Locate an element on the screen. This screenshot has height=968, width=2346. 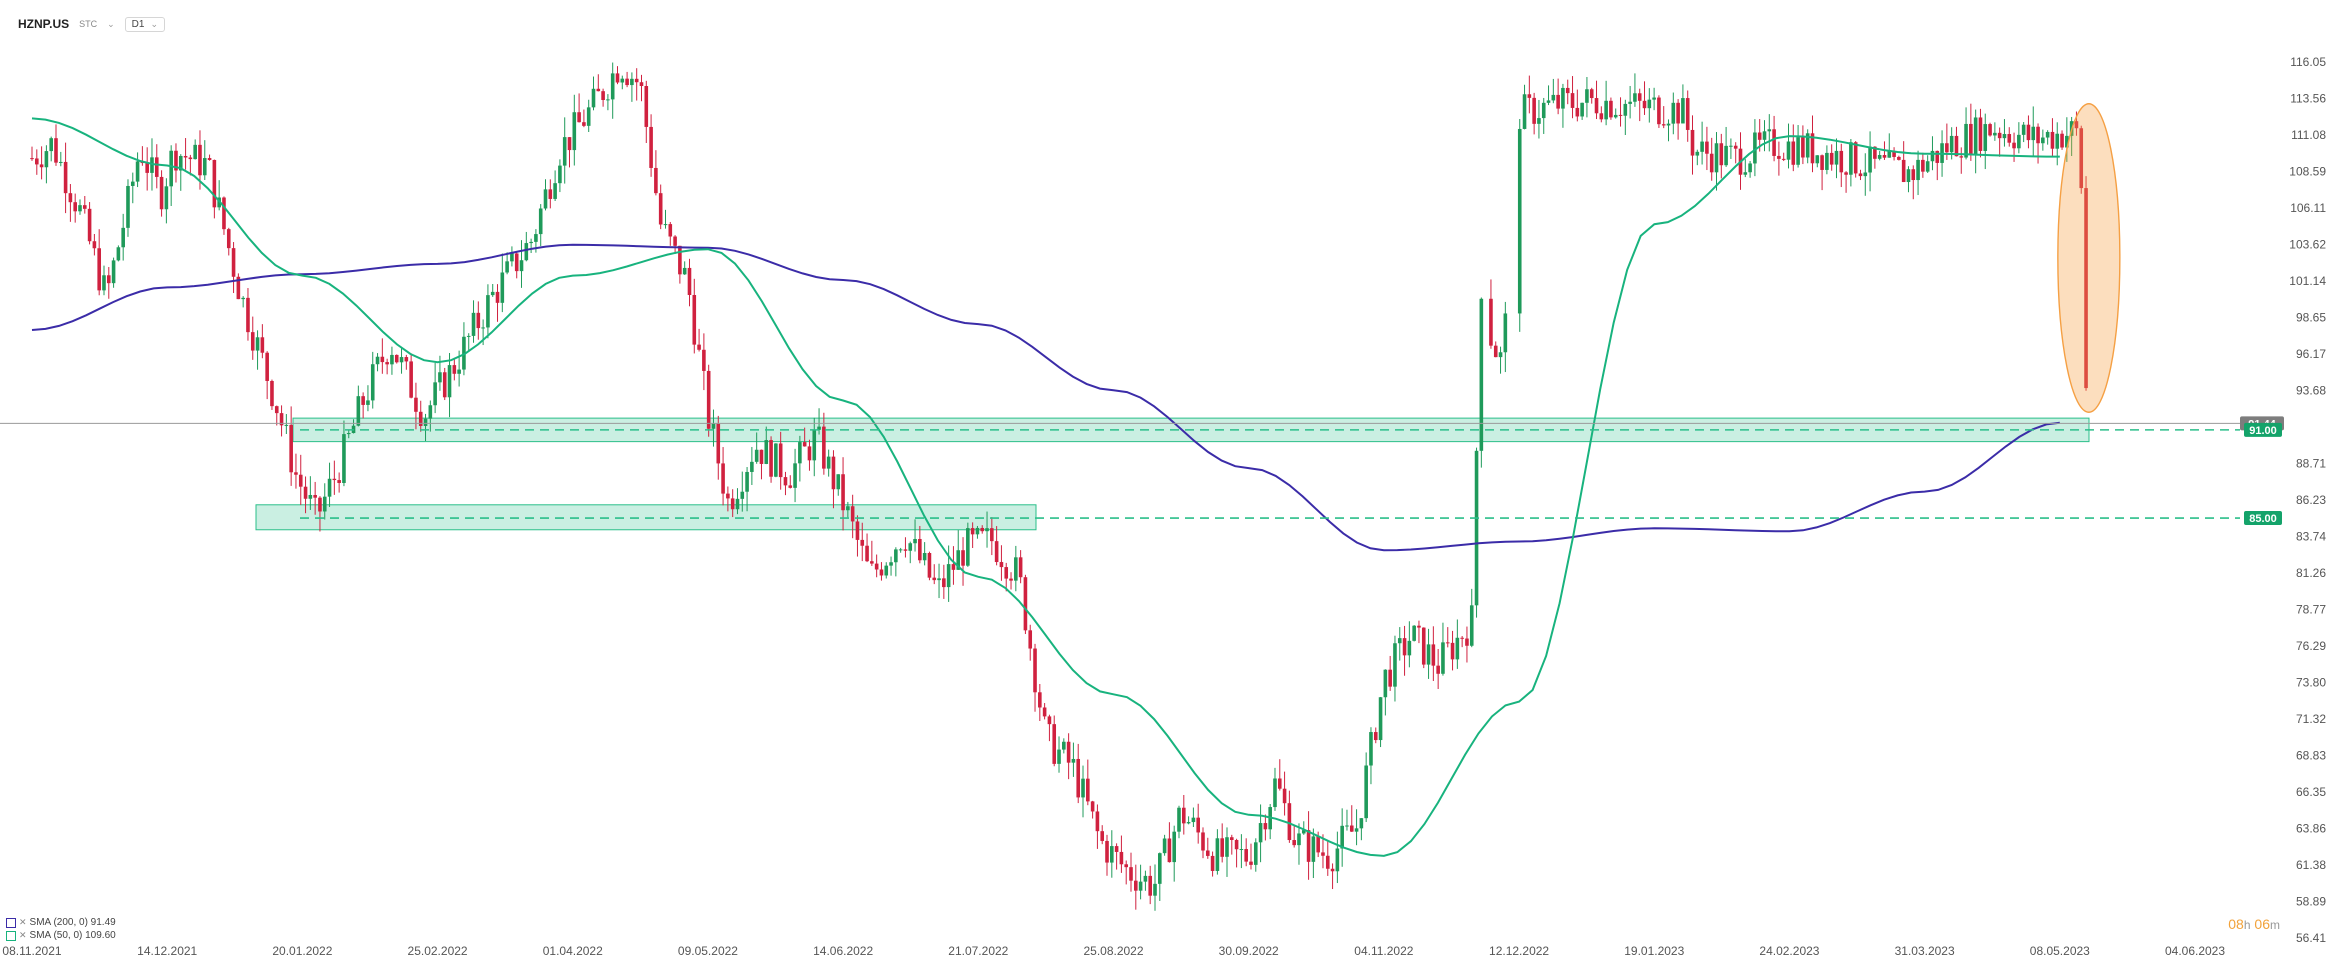
timeframe-select: D1 ⌄ is located at coordinates (145, 24).